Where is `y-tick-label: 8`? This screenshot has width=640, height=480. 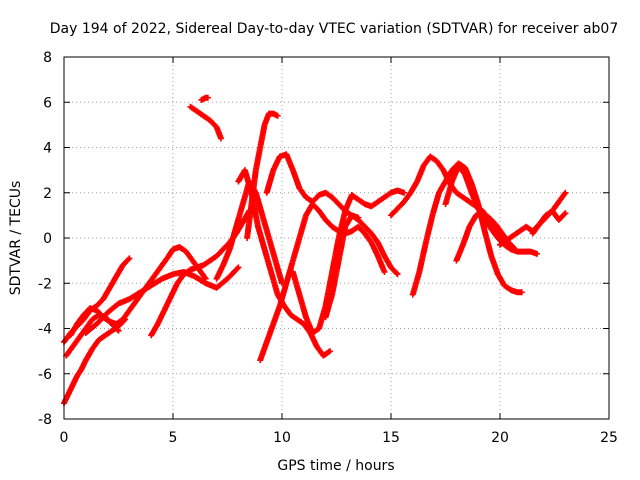
y-tick-label: 8 is located at coordinates (47, 58).